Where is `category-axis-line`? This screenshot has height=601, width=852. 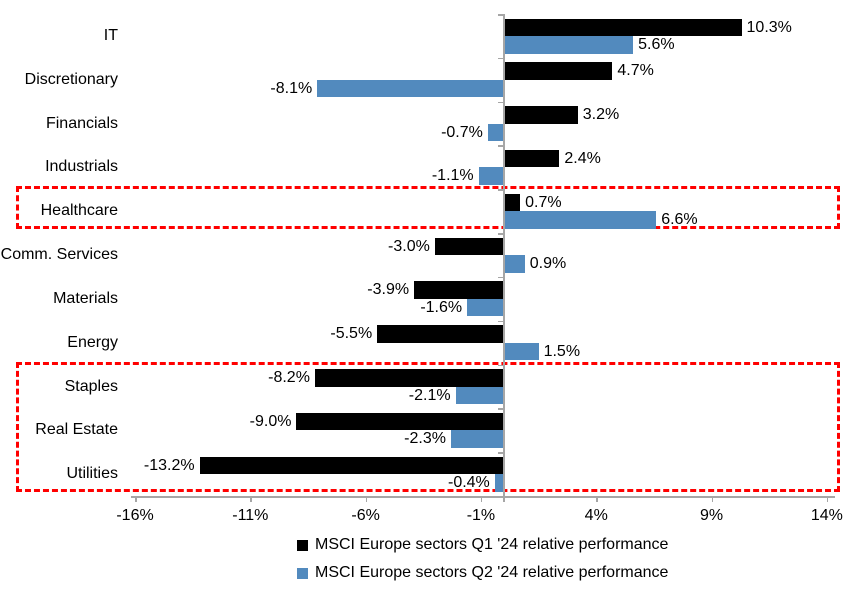 category-axis-line is located at coordinates (504, 258).